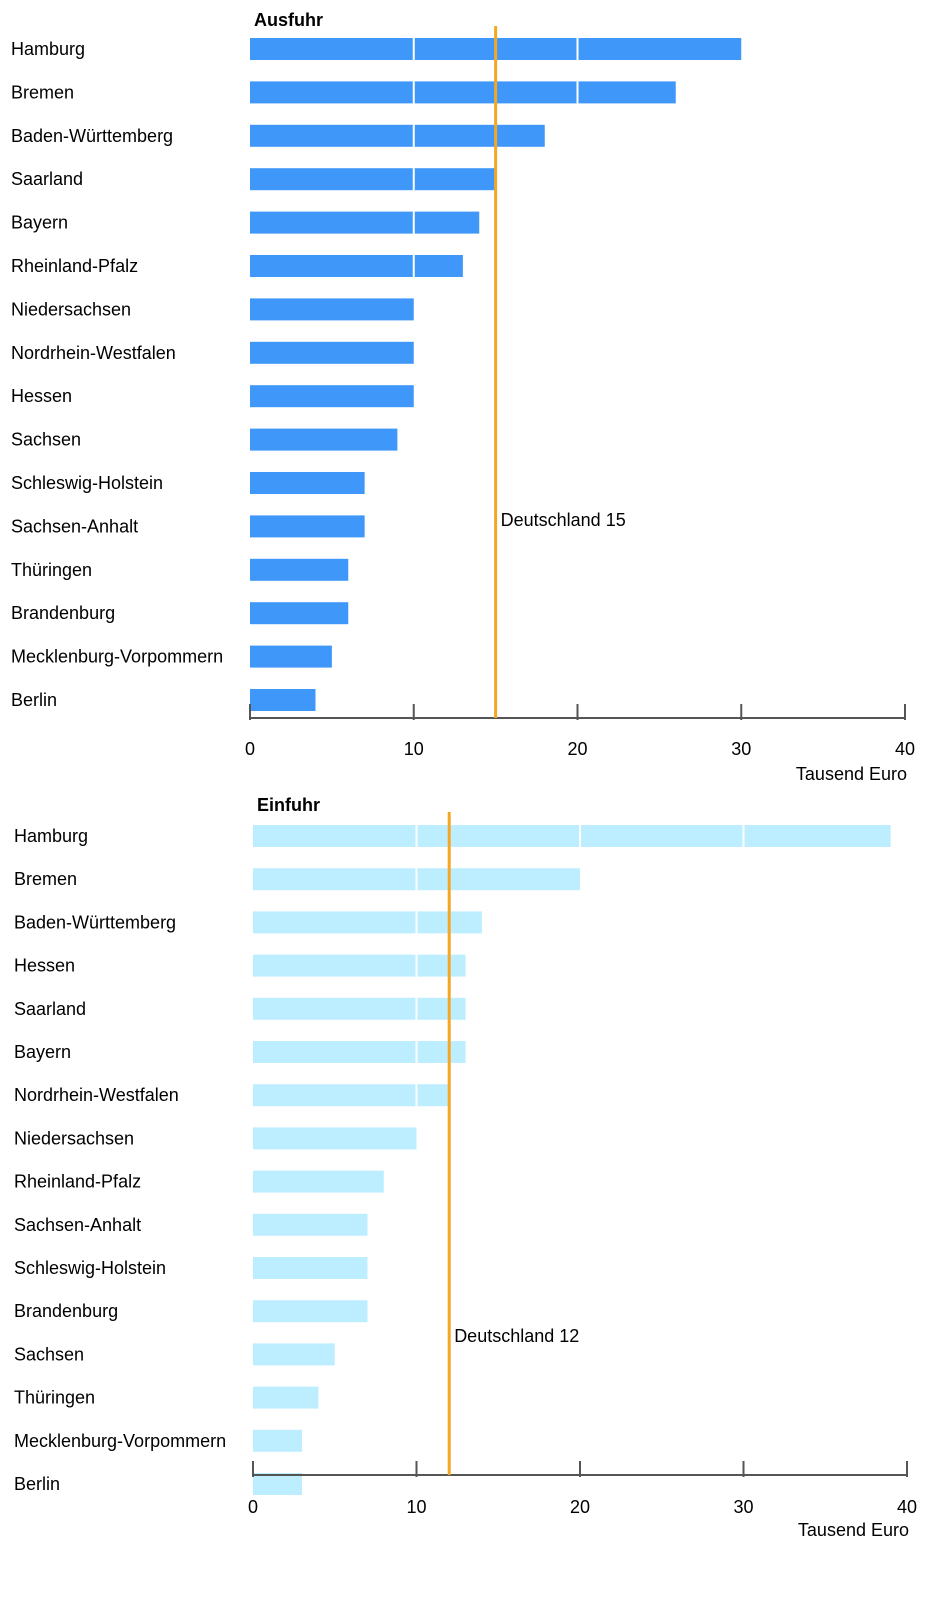 The image size is (948, 1612). What do you see at coordinates (47, 179) in the screenshot?
I see `export-category-label: Saarland` at bounding box center [47, 179].